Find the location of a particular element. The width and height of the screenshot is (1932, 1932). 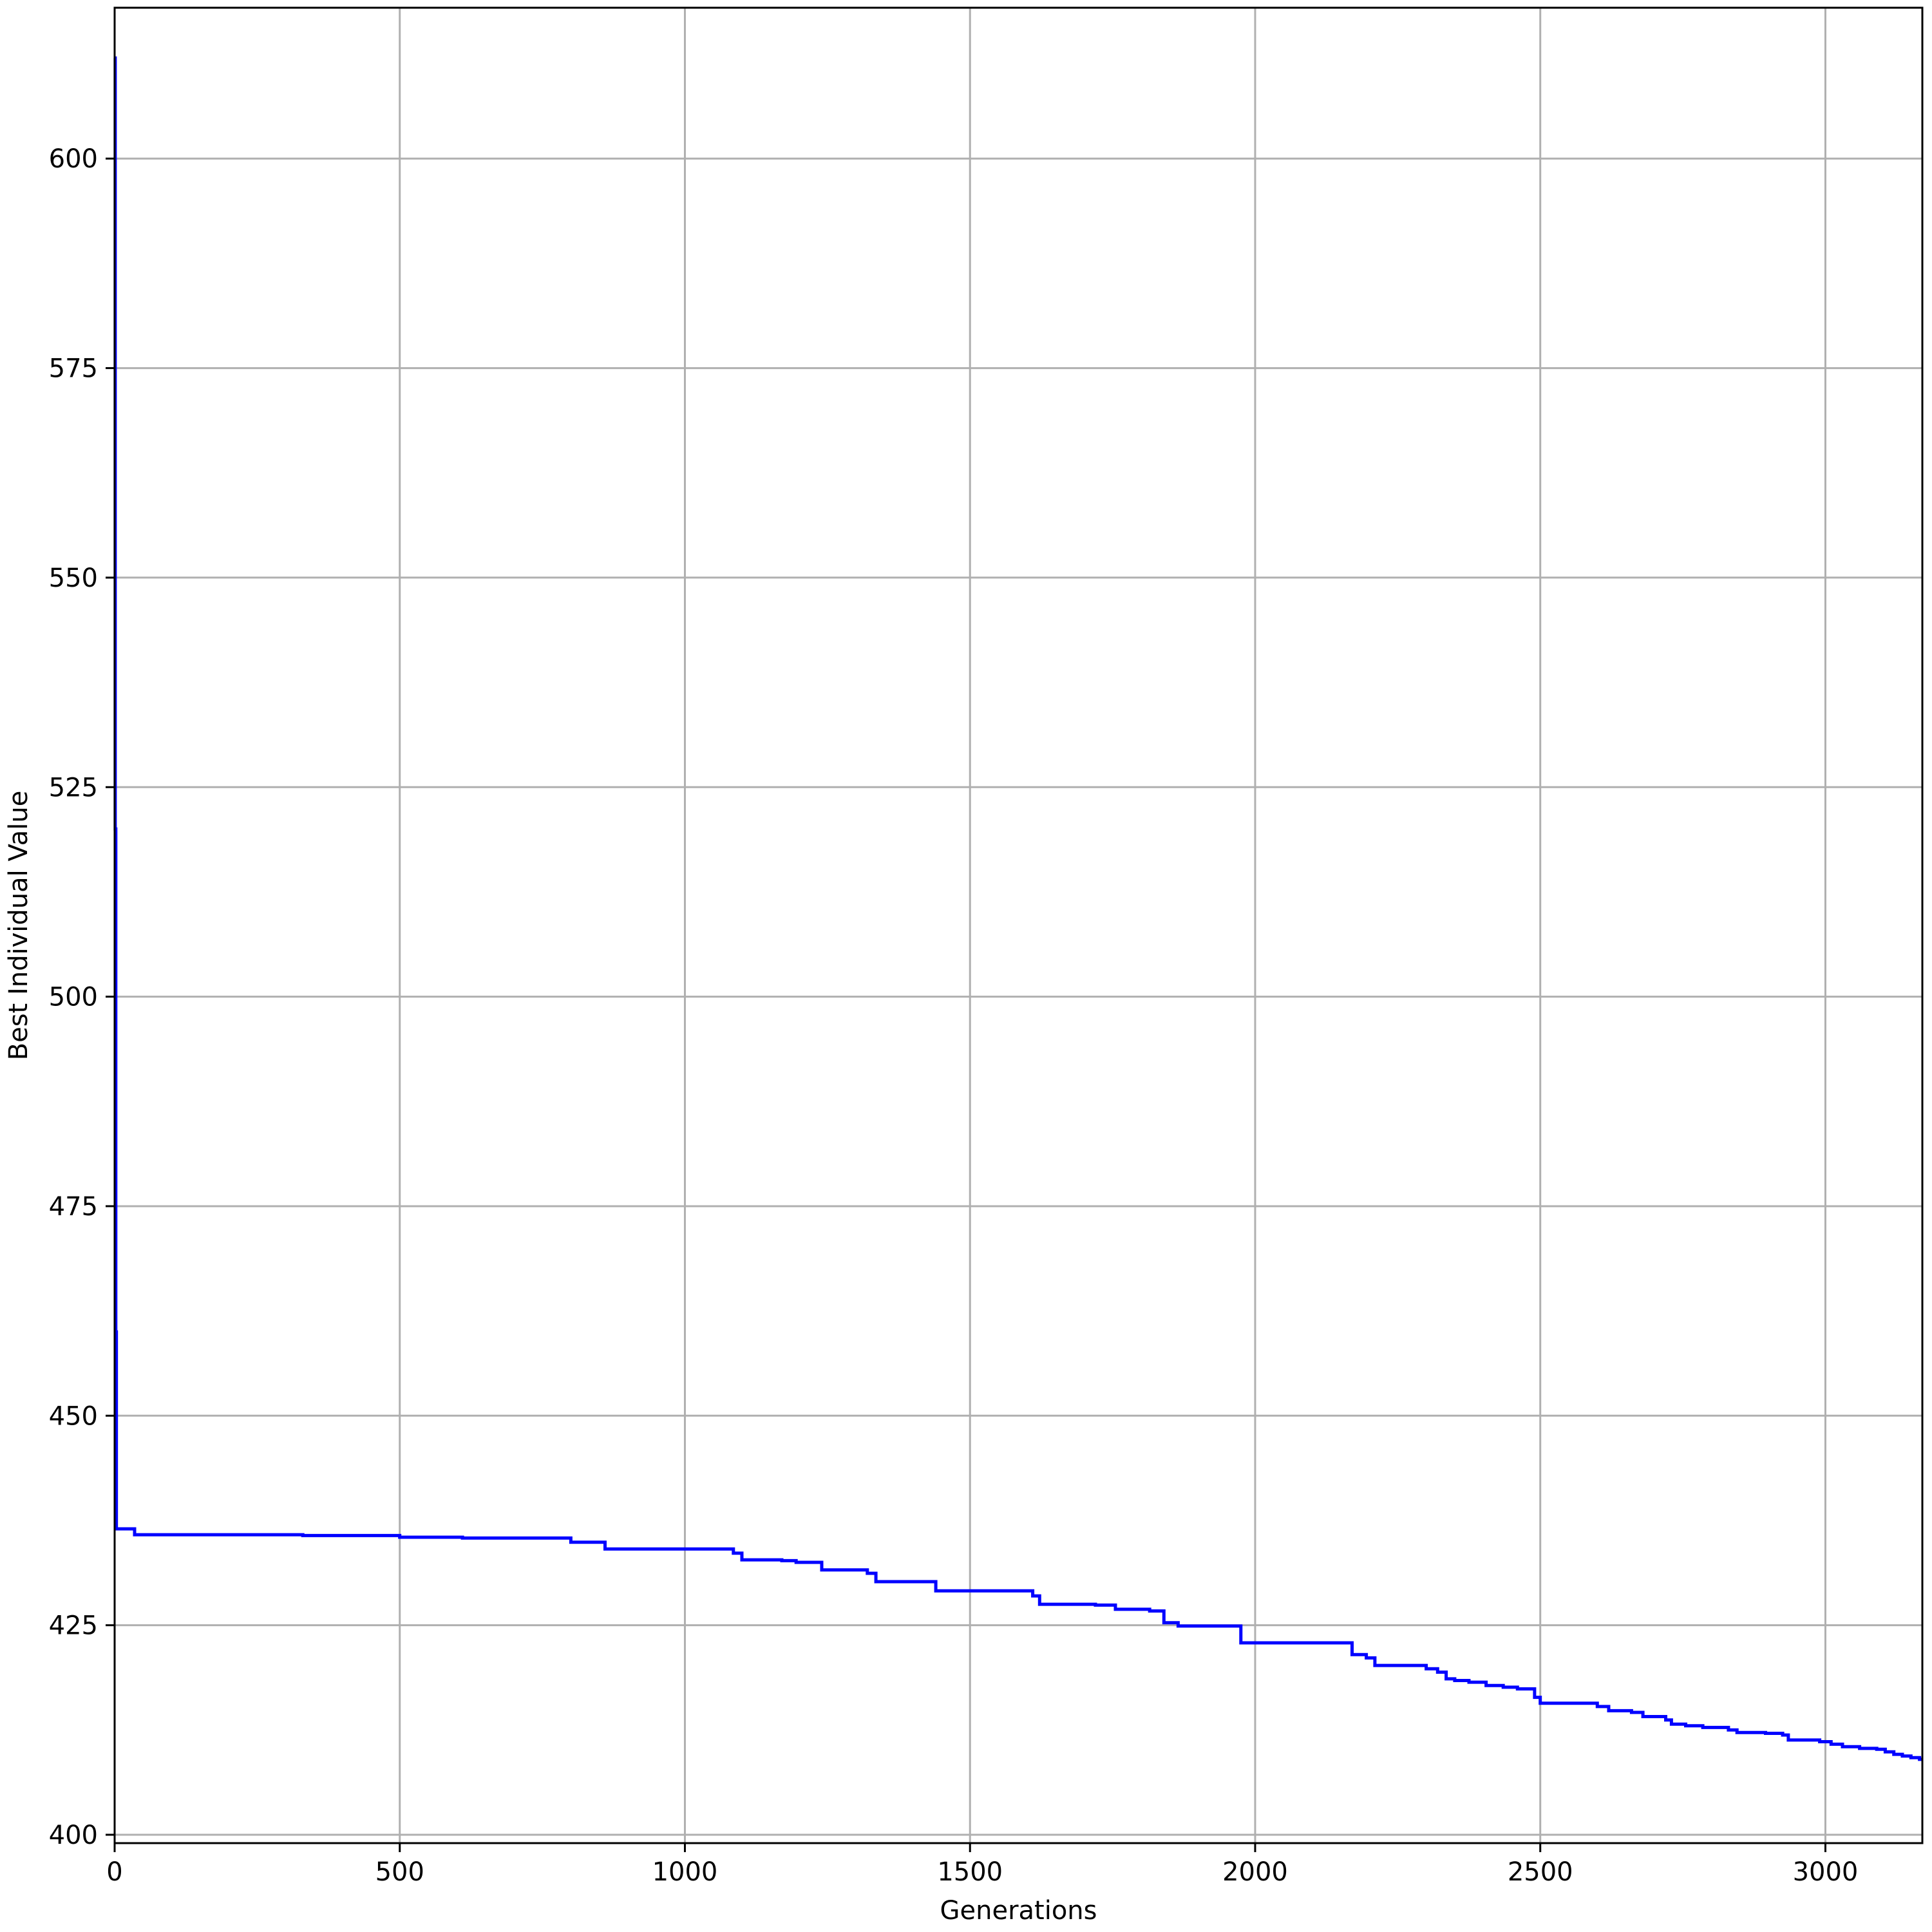

x-tick-label: 2500 is located at coordinates (1541, 1872).